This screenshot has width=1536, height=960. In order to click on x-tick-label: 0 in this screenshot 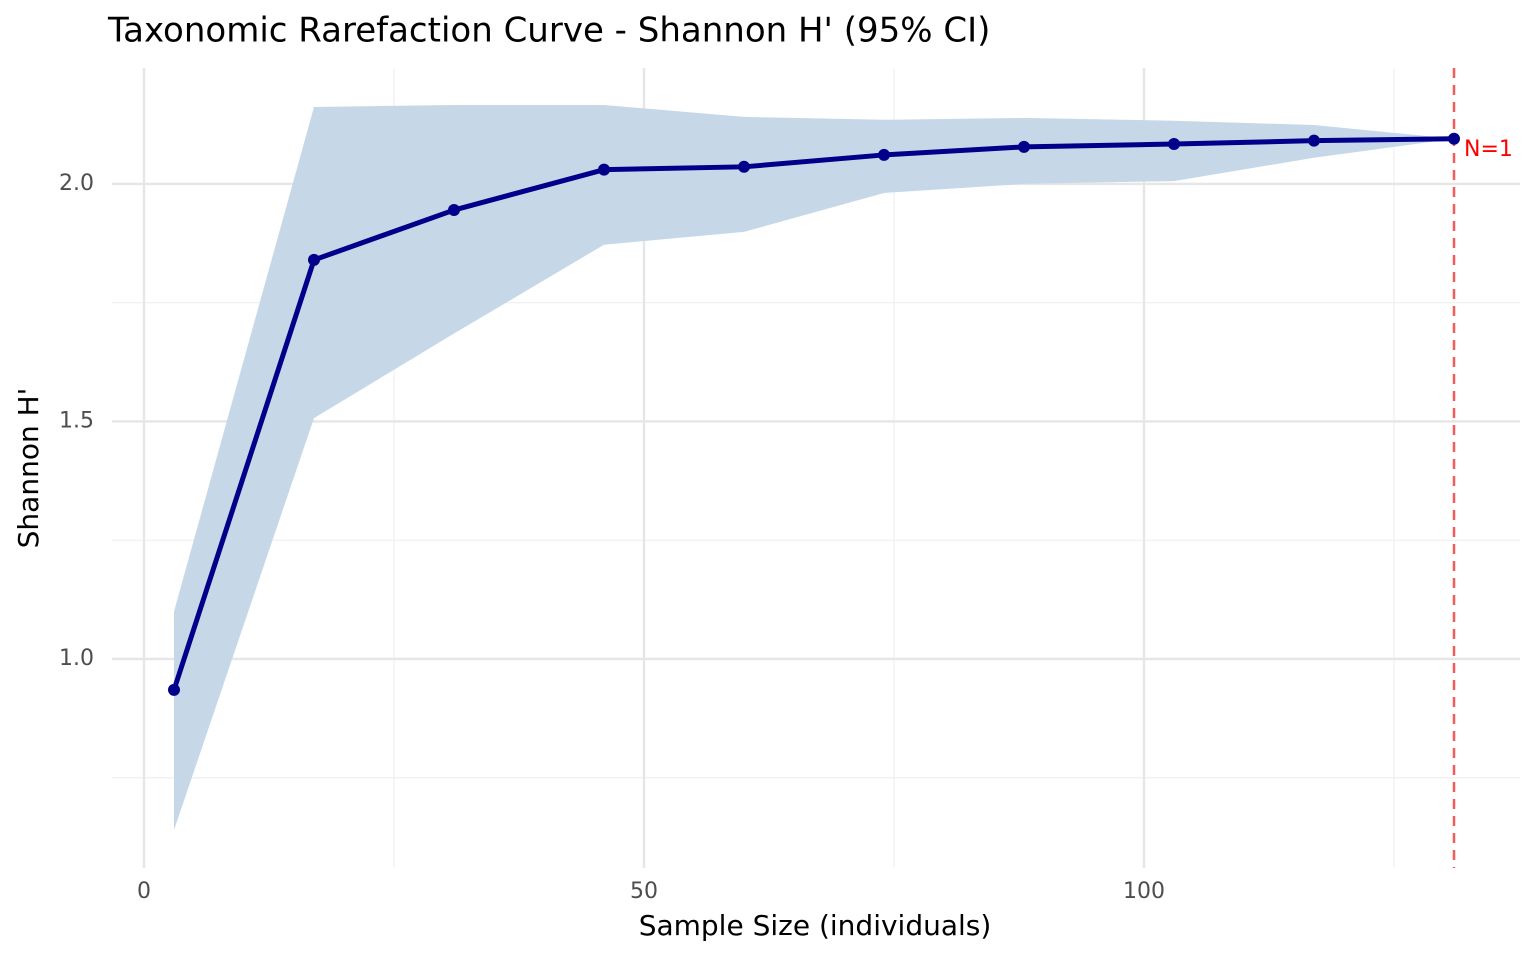, I will do `click(144, 891)`.